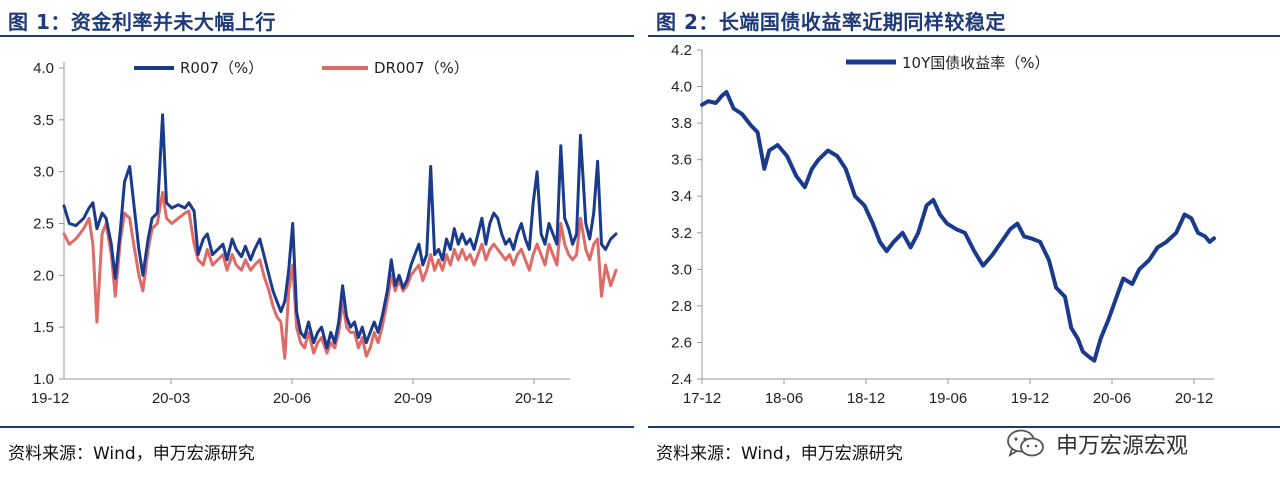  I want to click on left-source-note: 资料来源：Wind，申万宏源研究, so click(131, 454).